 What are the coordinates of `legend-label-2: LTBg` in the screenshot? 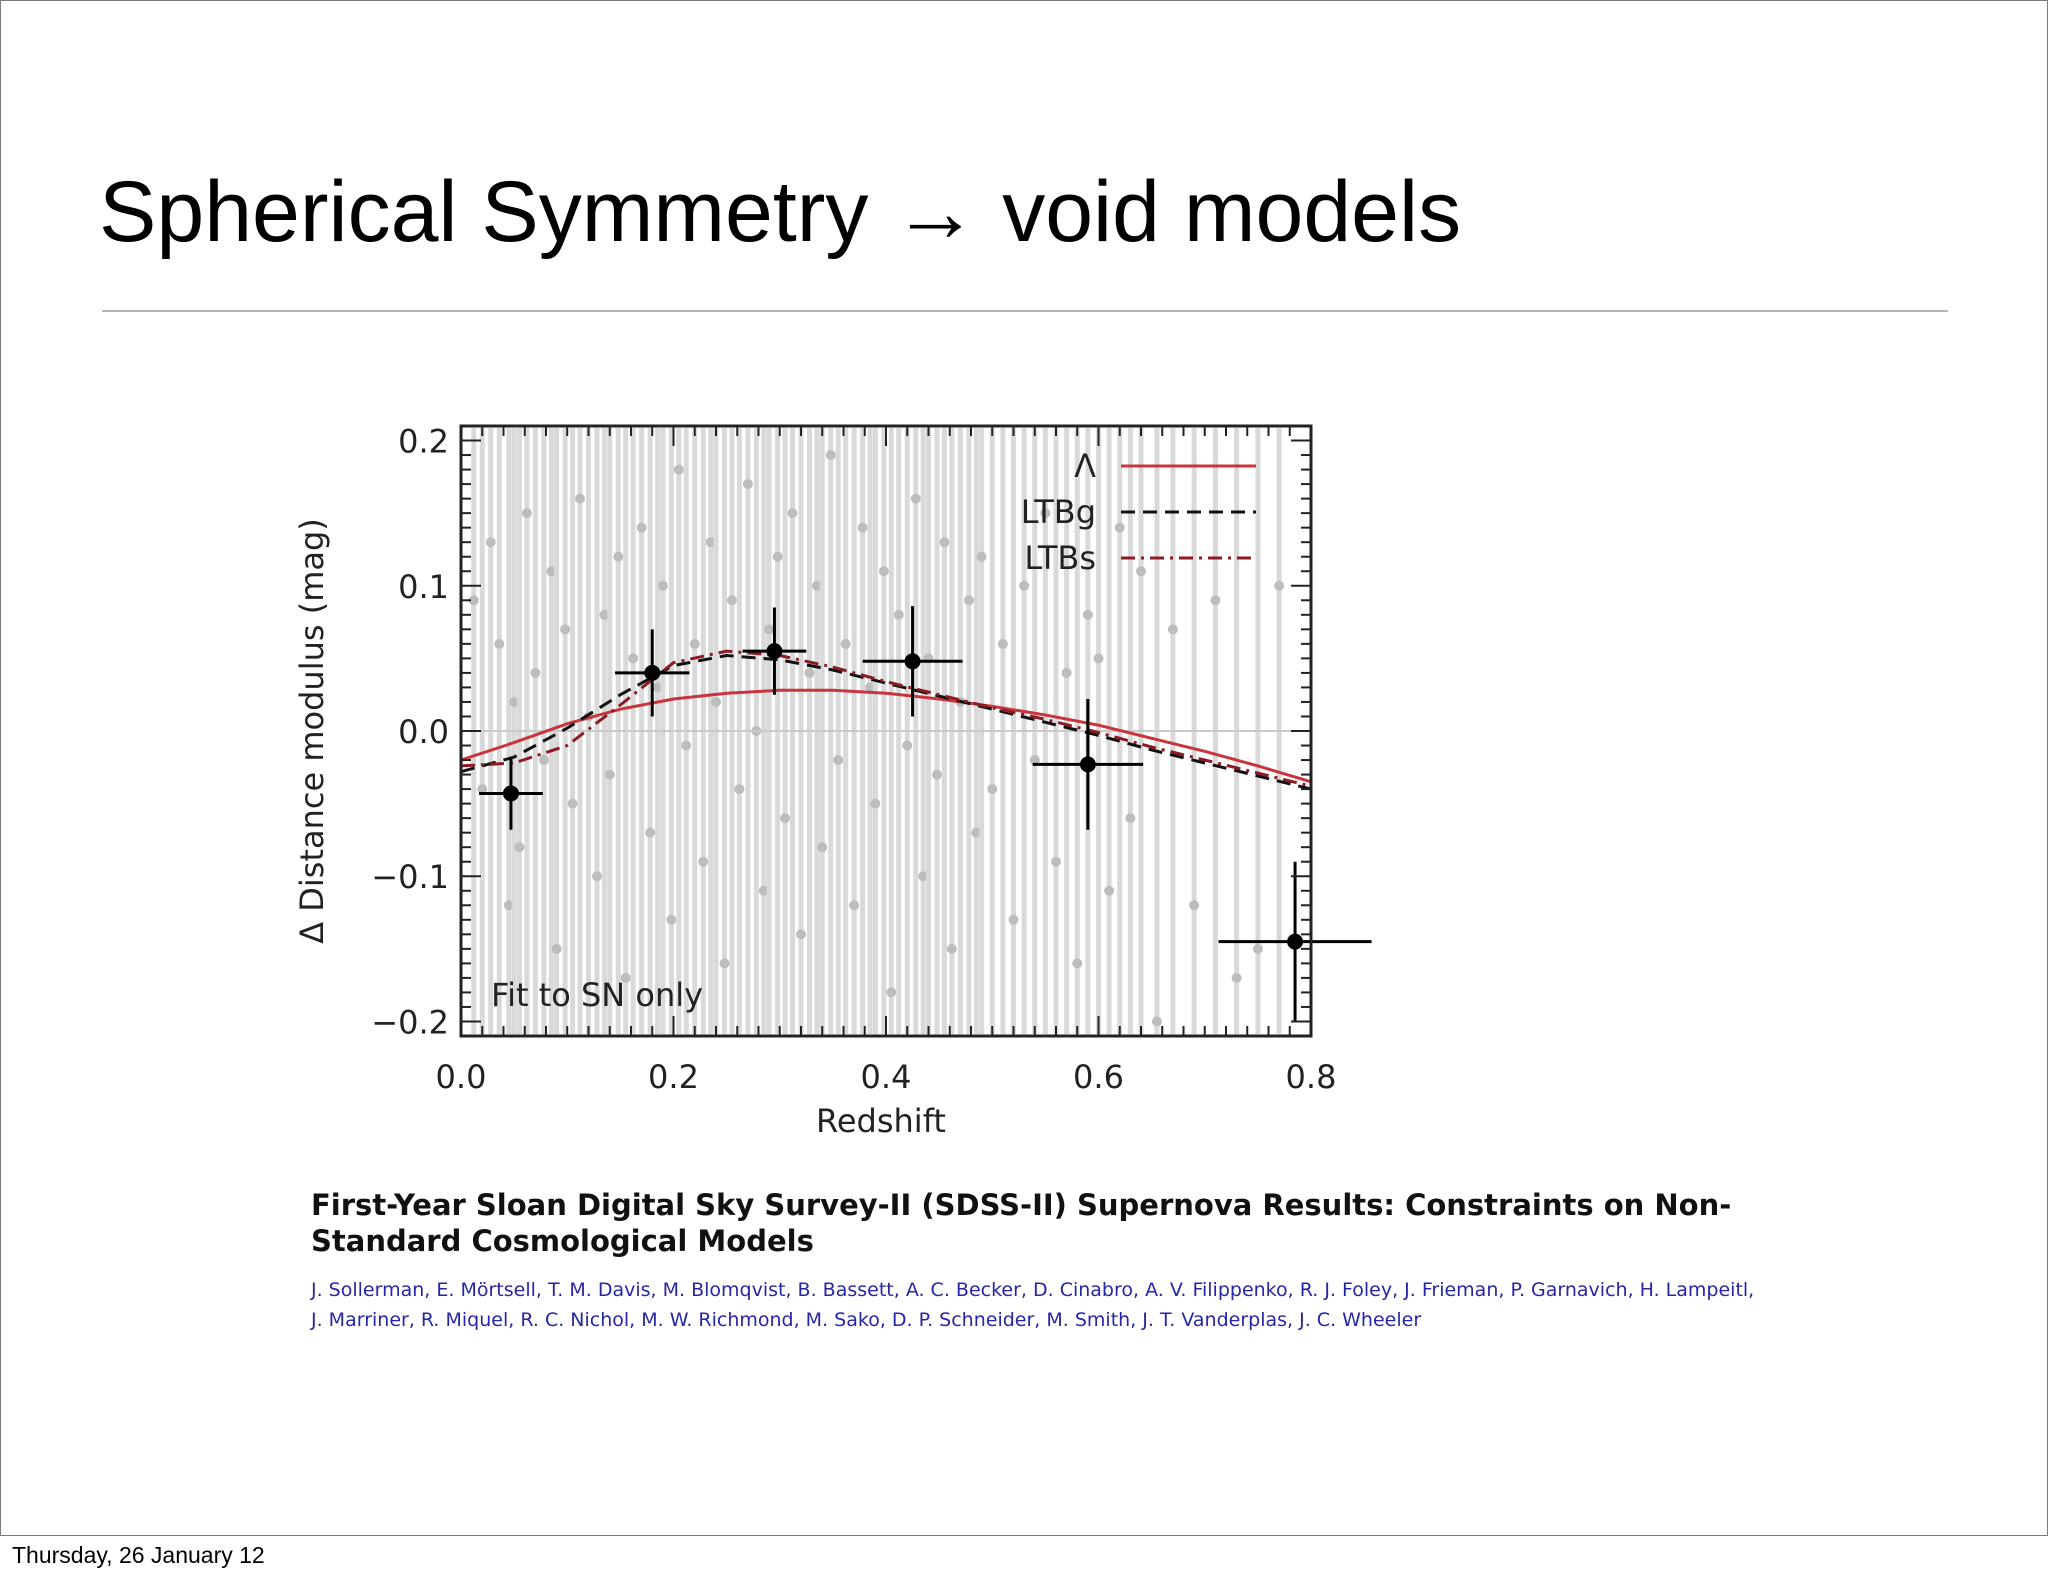 It's located at (1058, 512).